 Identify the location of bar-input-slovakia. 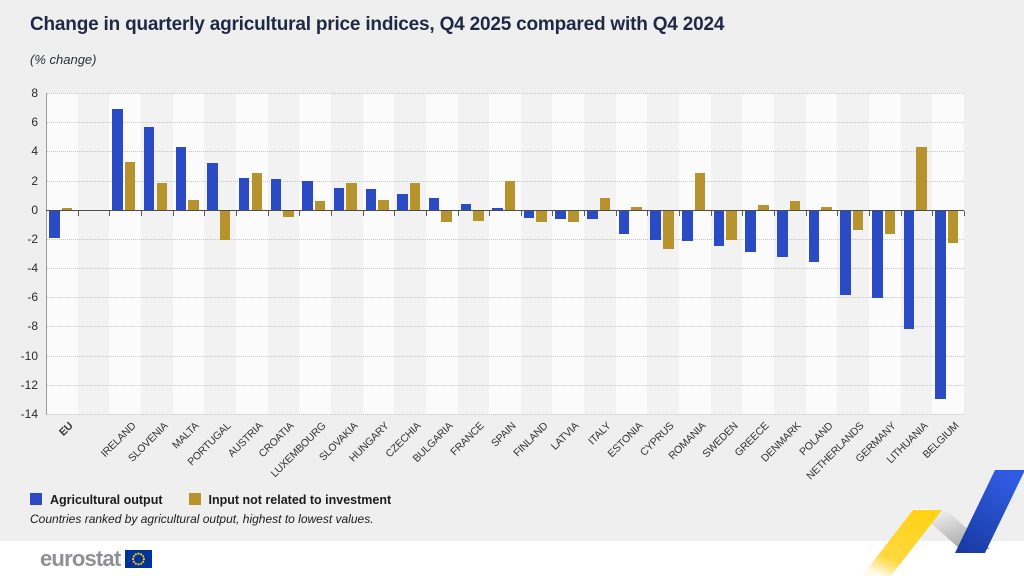
(351, 196).